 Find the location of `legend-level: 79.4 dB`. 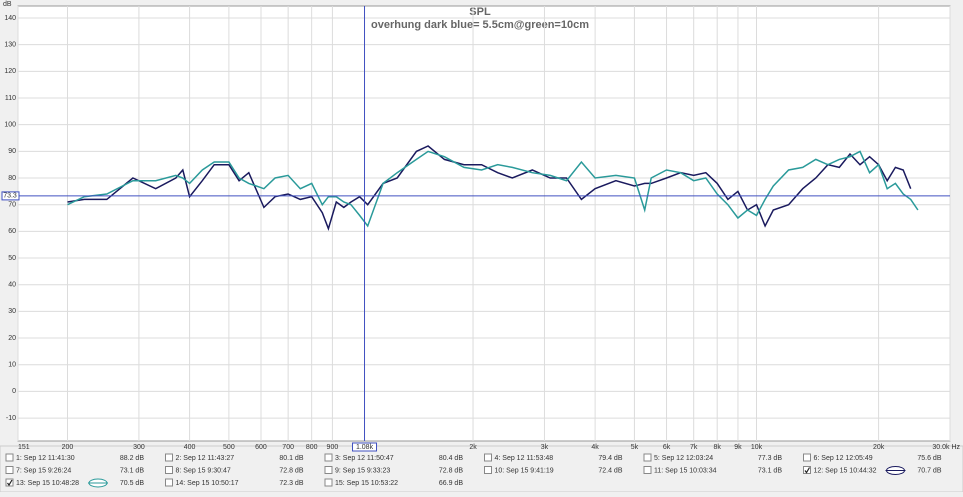

legend-level: 79.4 dB is located at coordinates (610, 458).